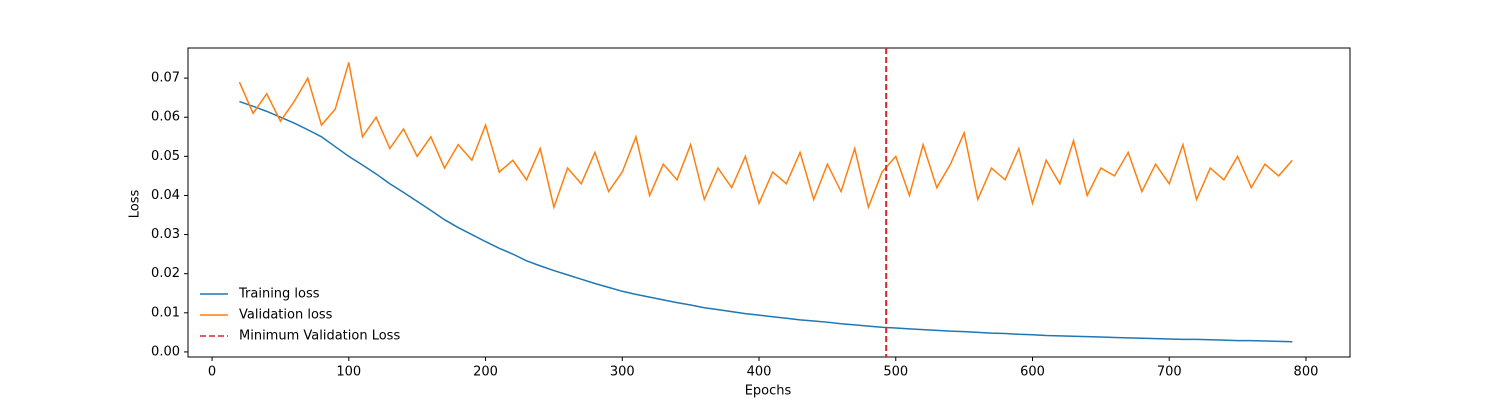 This screenshot has height=404, width=1500. I want to click on y-tick-label: 0.01, so click(165, 312).